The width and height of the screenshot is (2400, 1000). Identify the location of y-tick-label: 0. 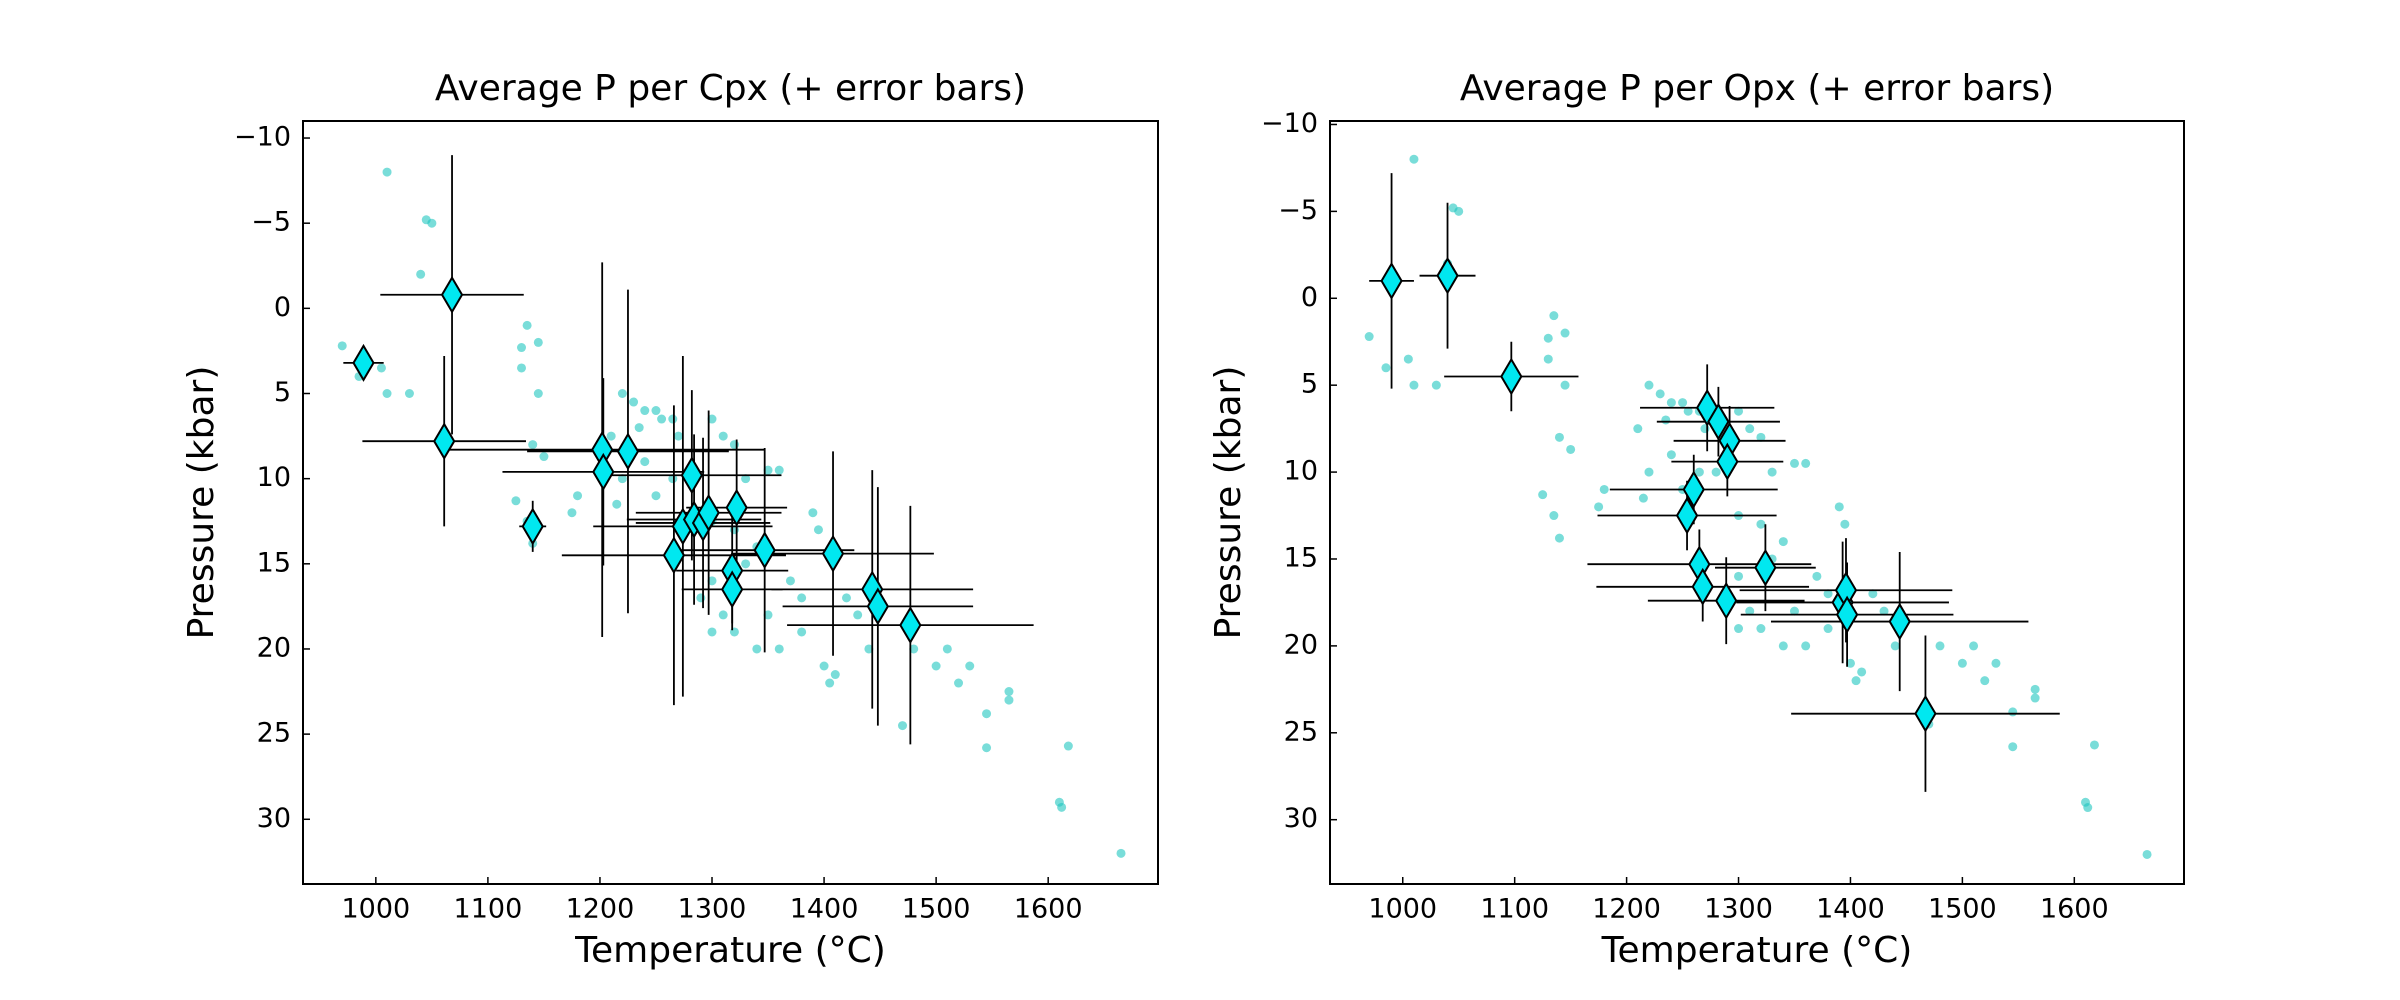
(282, 307).